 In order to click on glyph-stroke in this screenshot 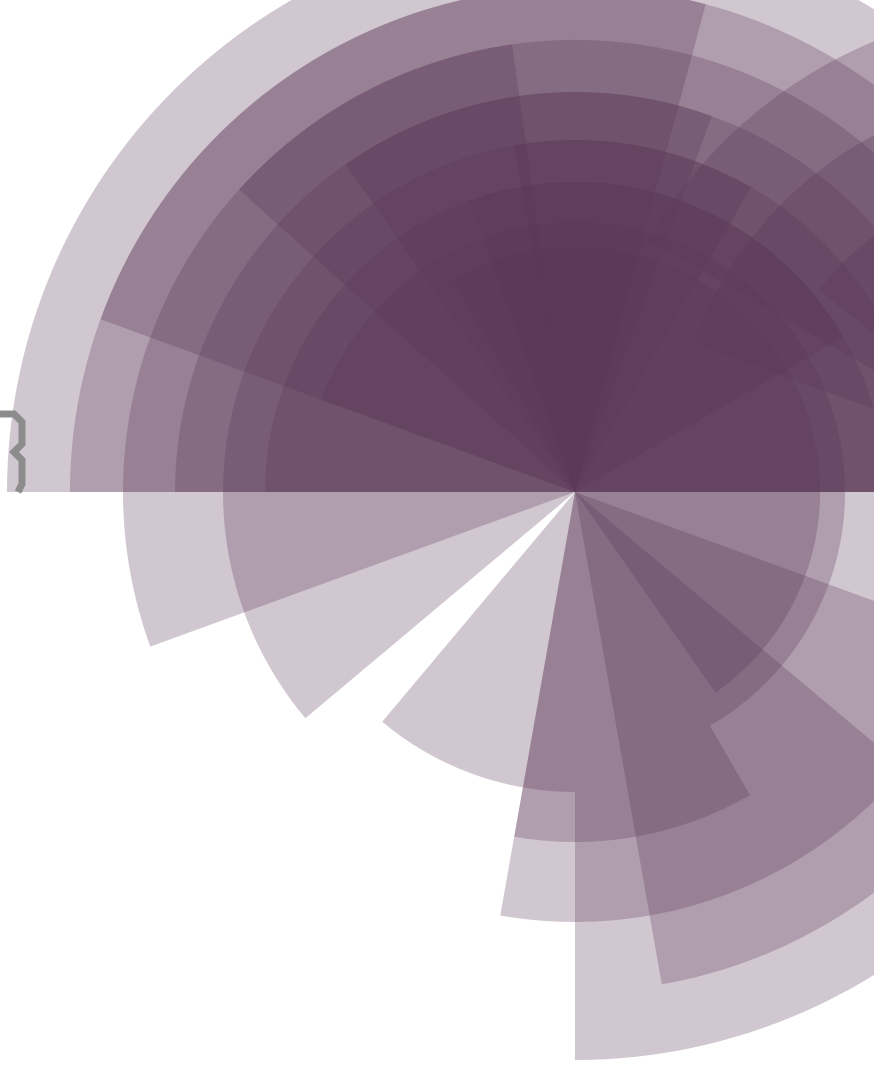, I will do `click(13, 452)`.